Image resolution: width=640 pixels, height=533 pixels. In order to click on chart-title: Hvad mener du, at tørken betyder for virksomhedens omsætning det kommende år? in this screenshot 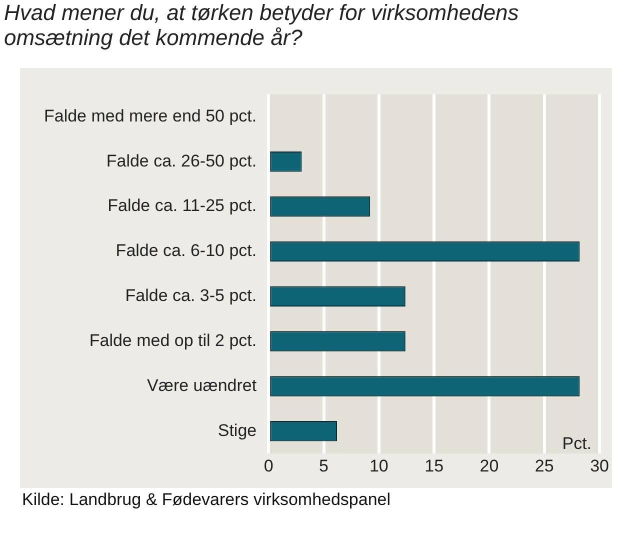, I will do `click(262, 25)`.